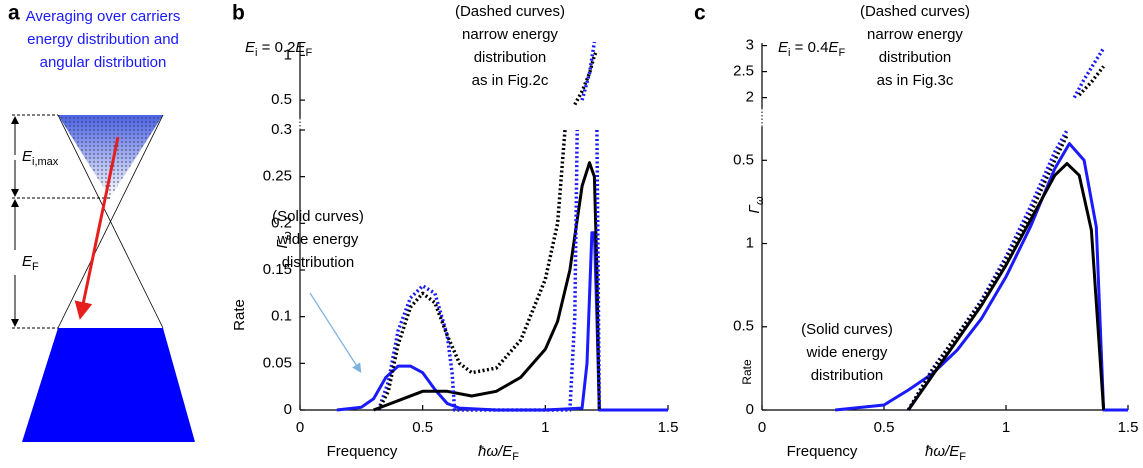 The width and height of the screenshot is (1143, 468). I want to click on cone-edge, so click(110, 221).